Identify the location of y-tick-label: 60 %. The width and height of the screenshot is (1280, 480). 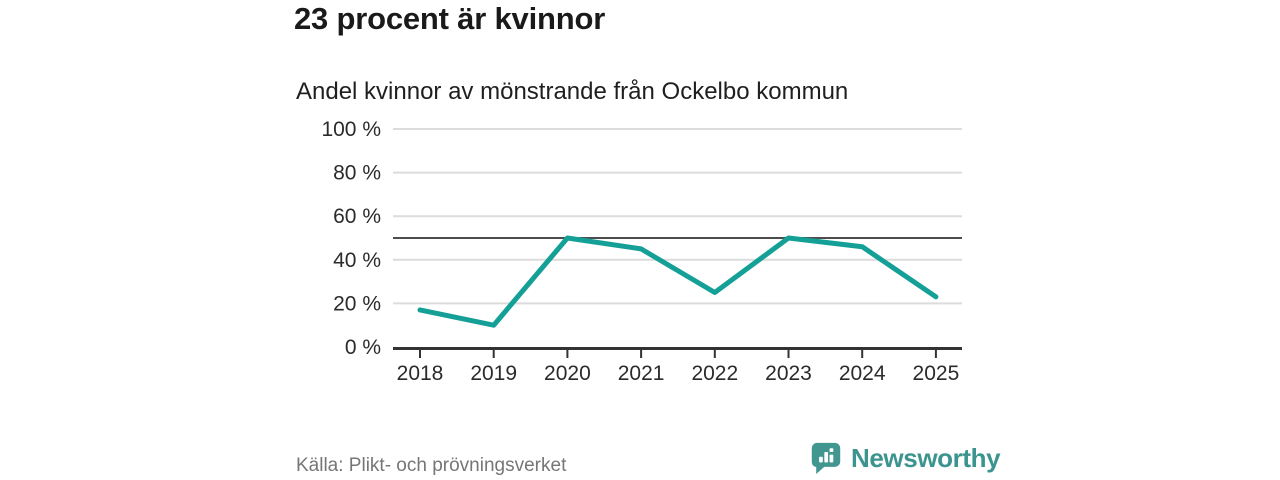
(357, 216).